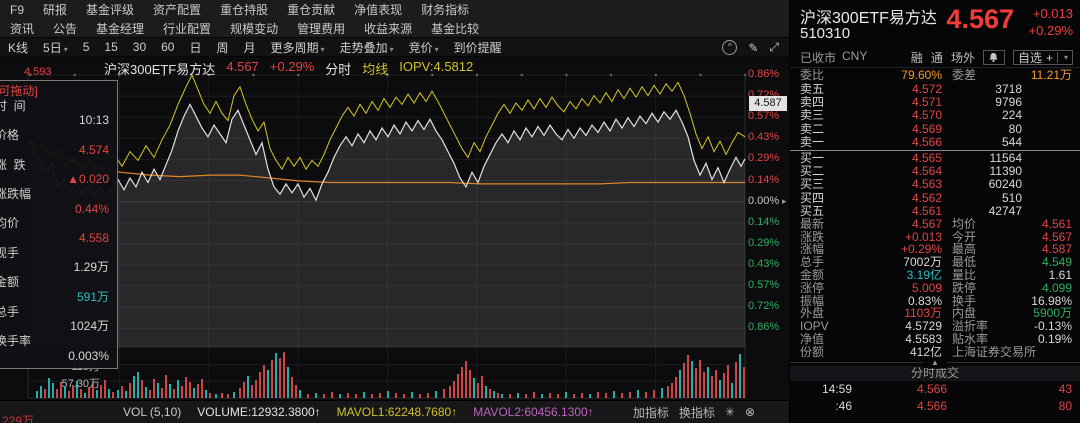 This screenshot has height=423, width=1080. I want to click on bell-icon, so click(993, 58).